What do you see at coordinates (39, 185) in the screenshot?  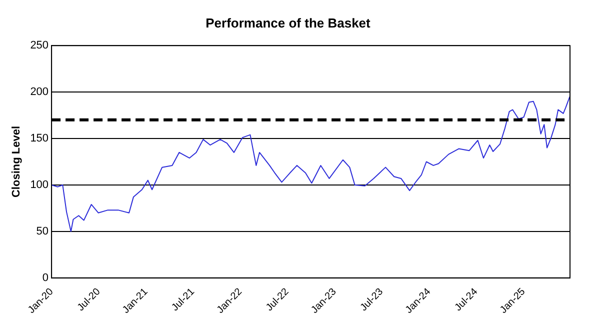 I see `y-tick-label: 100` at bounding box center [39, 185].